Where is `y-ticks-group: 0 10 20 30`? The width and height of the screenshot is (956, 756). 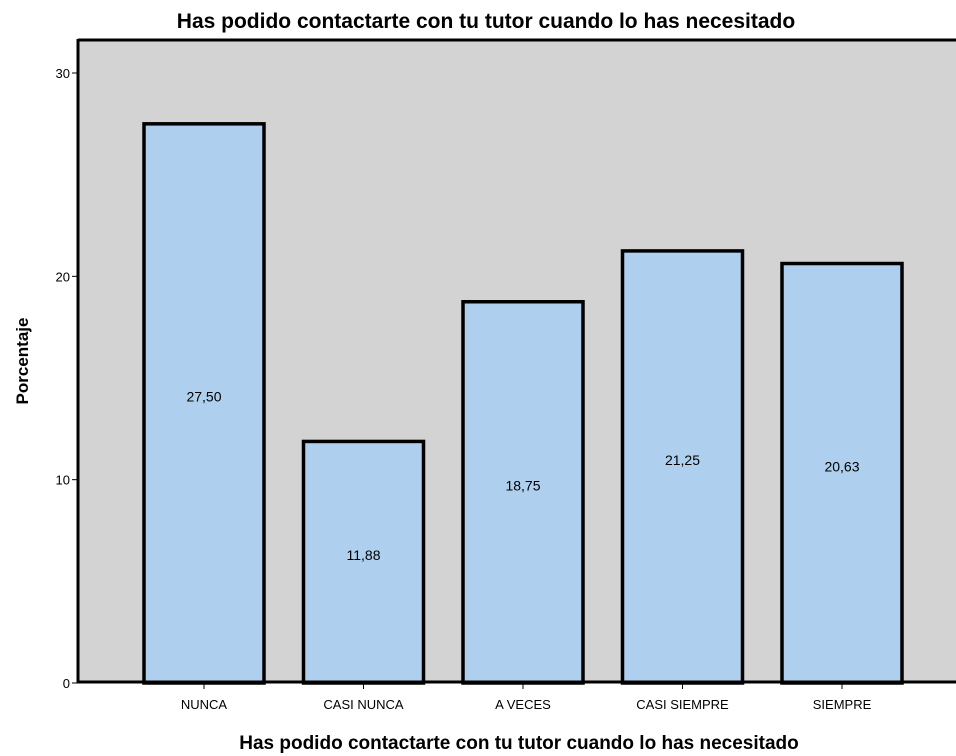
y-ticks-group: 0 10 20 30 is located at coordinates (67, 378).